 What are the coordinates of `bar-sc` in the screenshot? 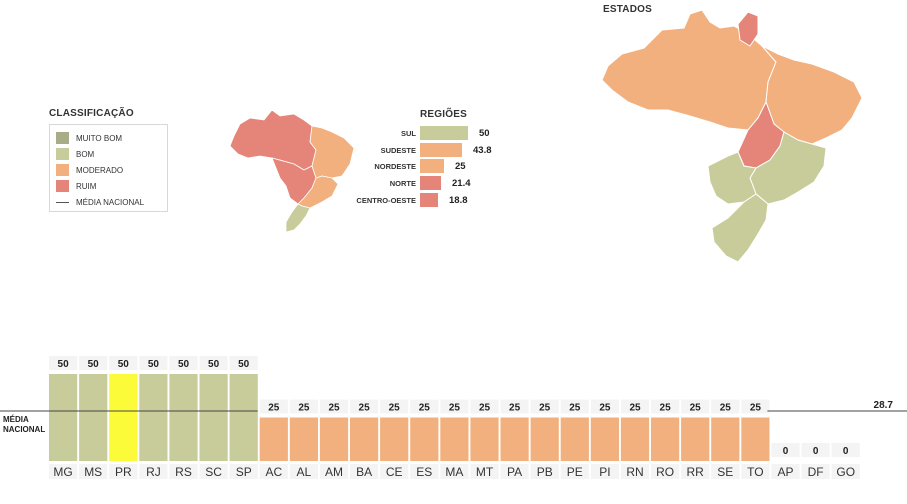 It's located at (213, 417).